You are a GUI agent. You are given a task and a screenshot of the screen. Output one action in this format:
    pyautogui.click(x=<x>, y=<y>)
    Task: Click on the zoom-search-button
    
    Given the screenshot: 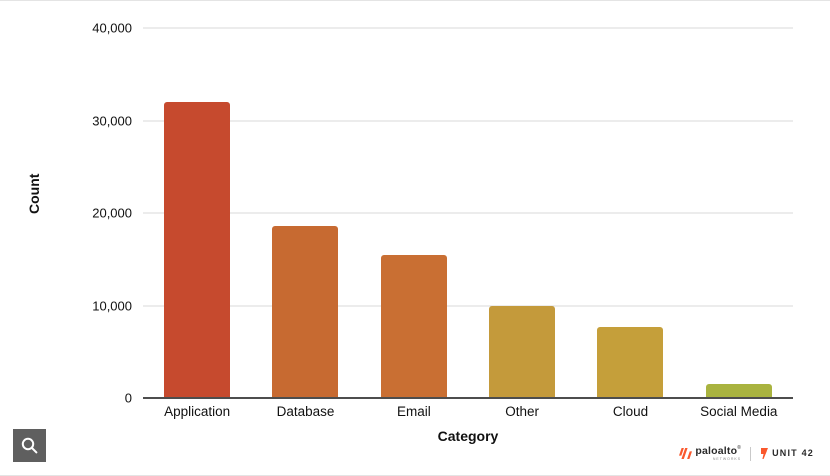 What is the action you would take?
    pyautogui.click(x=29, y=445)
    